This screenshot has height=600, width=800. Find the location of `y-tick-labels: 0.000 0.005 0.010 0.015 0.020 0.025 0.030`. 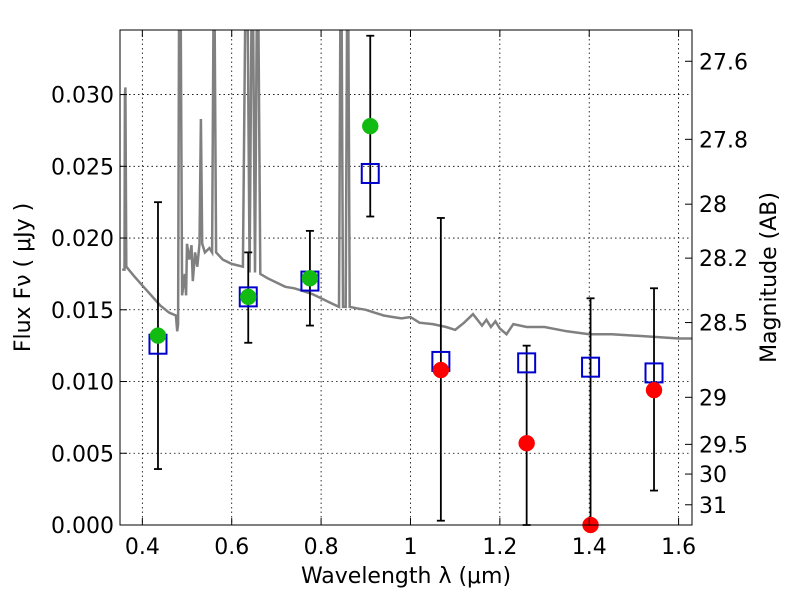

y-tick-labels: 0.000 0.005 0.010 0.015 0.020 0.025 0.030 is located at coordinates (82, 311).